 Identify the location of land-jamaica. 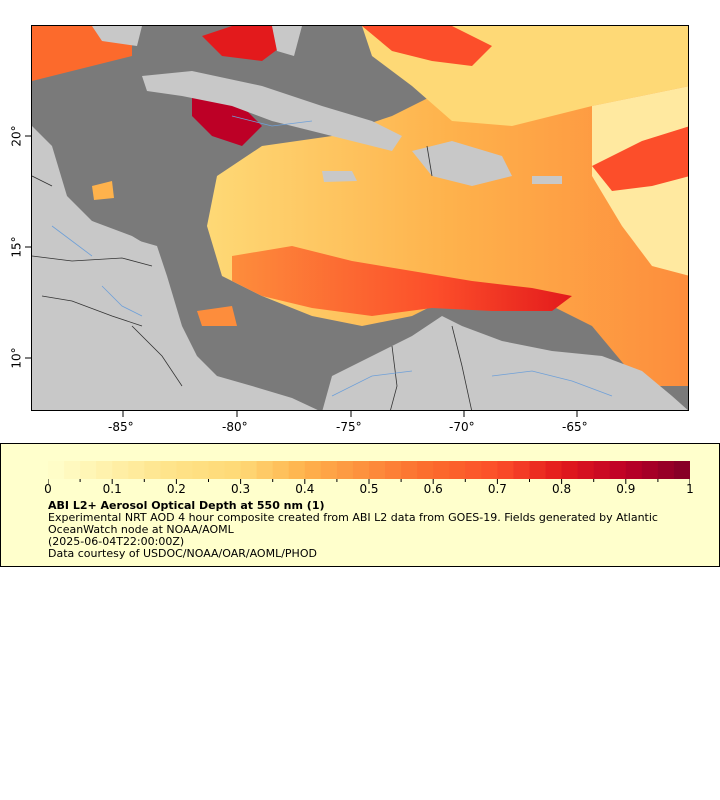
(339, 176).